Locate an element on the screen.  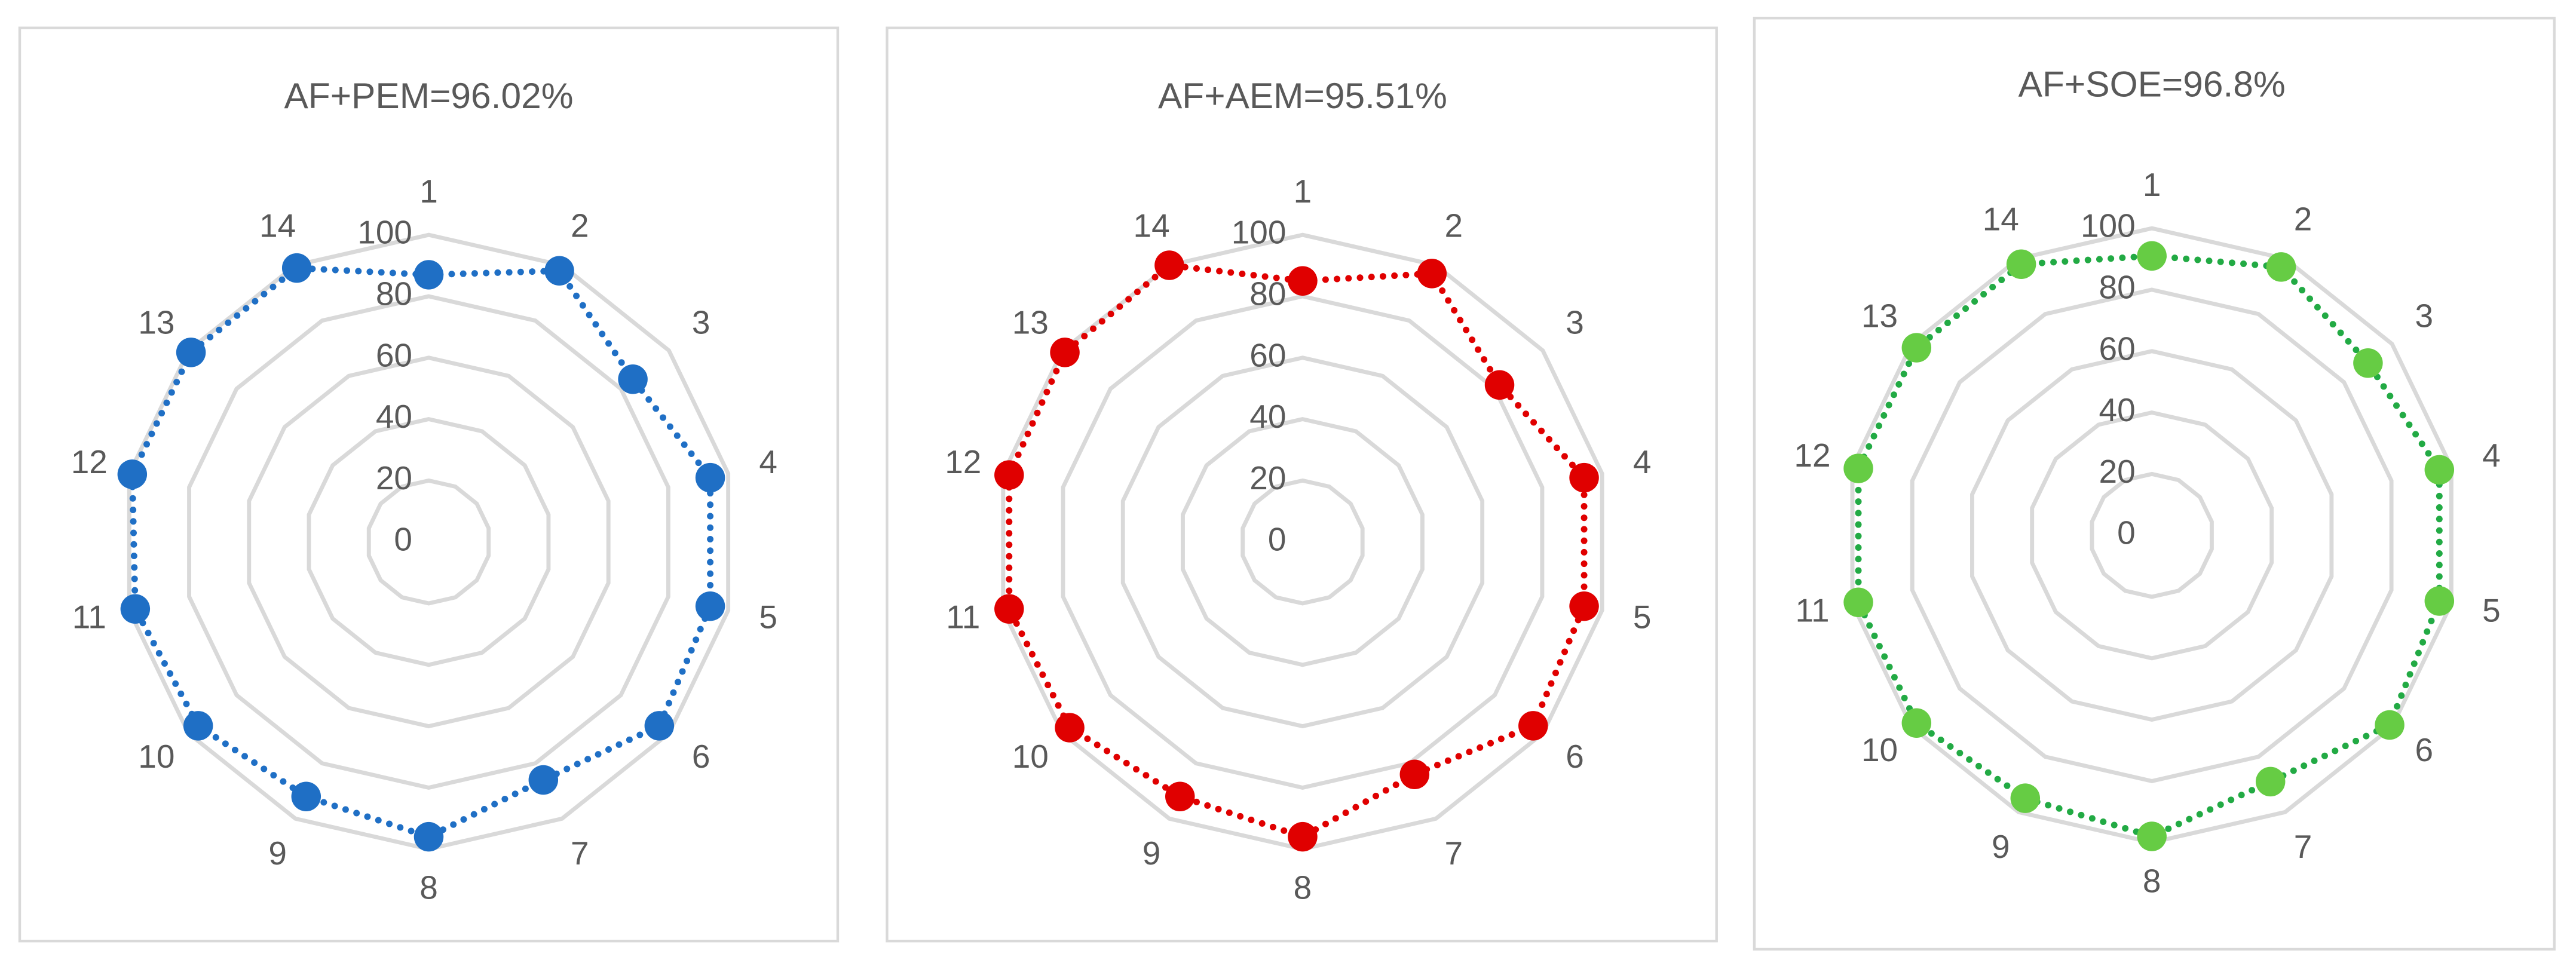
category-label: 3 is located at coordinates (2424, 315).